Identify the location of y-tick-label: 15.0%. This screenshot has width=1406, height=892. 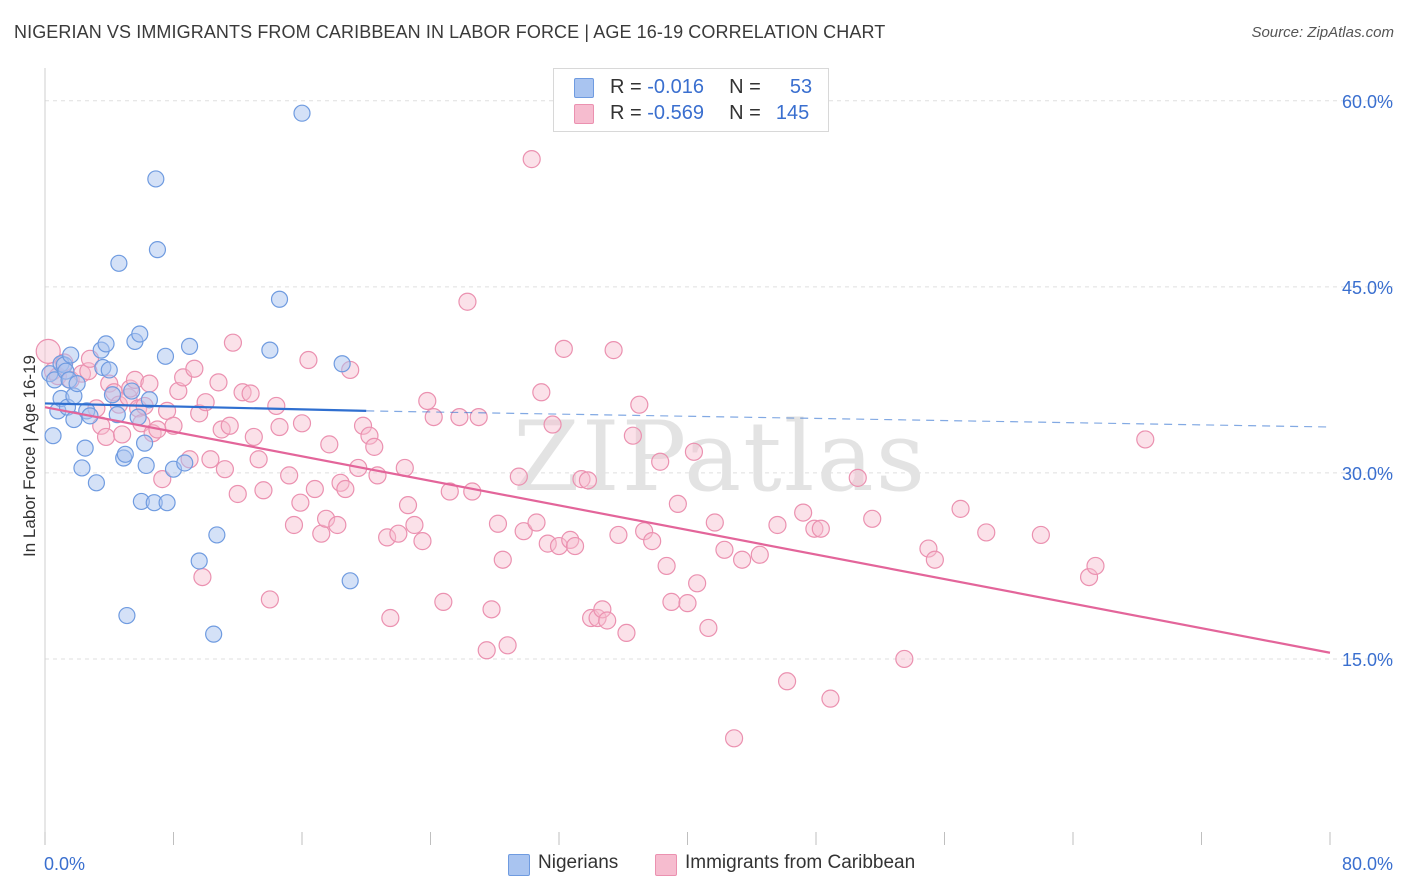
(1367, 660).